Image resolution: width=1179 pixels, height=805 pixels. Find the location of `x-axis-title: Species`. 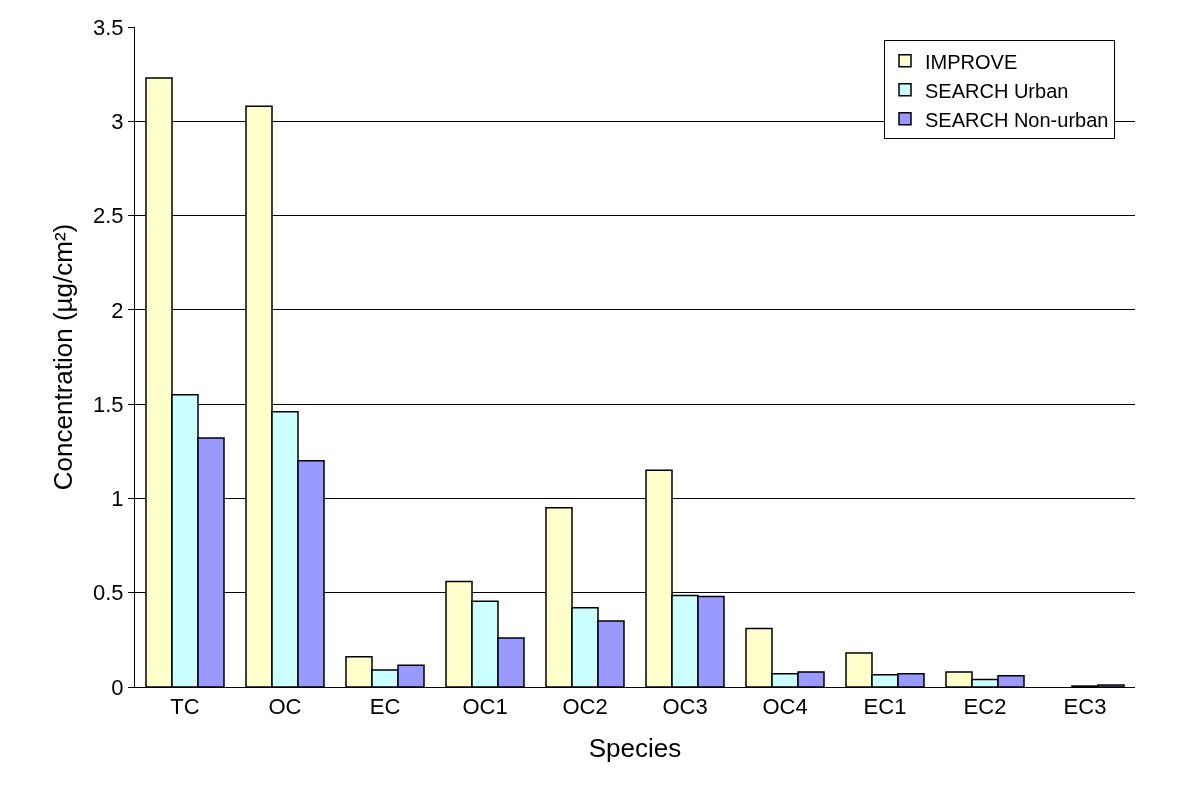

x-axis-title: Species is located at coordinates (635, 748).